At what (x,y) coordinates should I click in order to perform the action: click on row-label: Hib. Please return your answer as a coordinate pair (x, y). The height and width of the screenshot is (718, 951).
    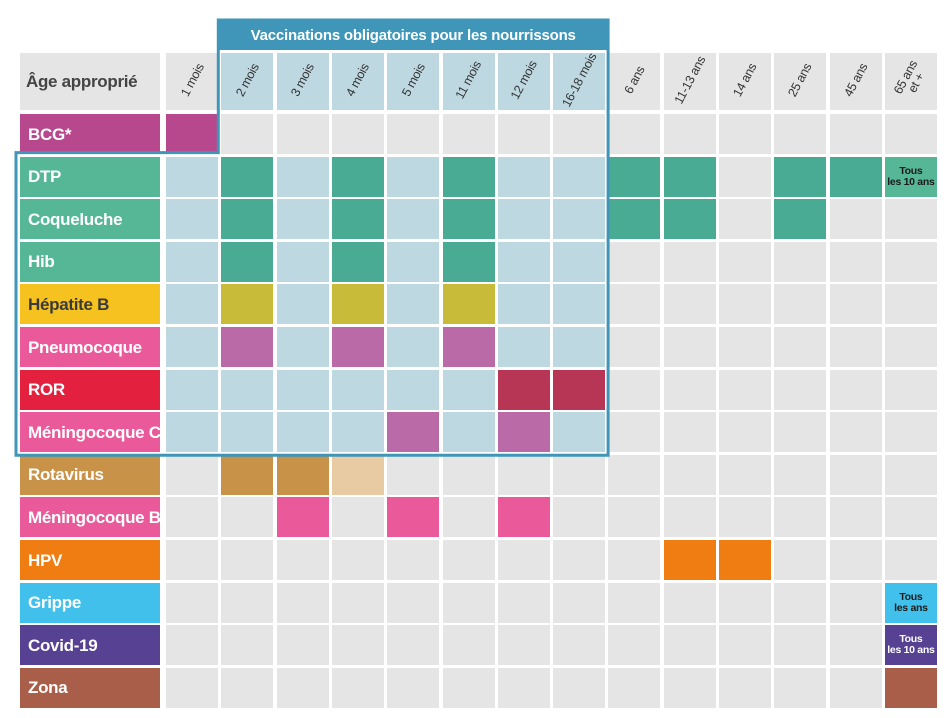
    Looking at the image, I should click on (90, 261).